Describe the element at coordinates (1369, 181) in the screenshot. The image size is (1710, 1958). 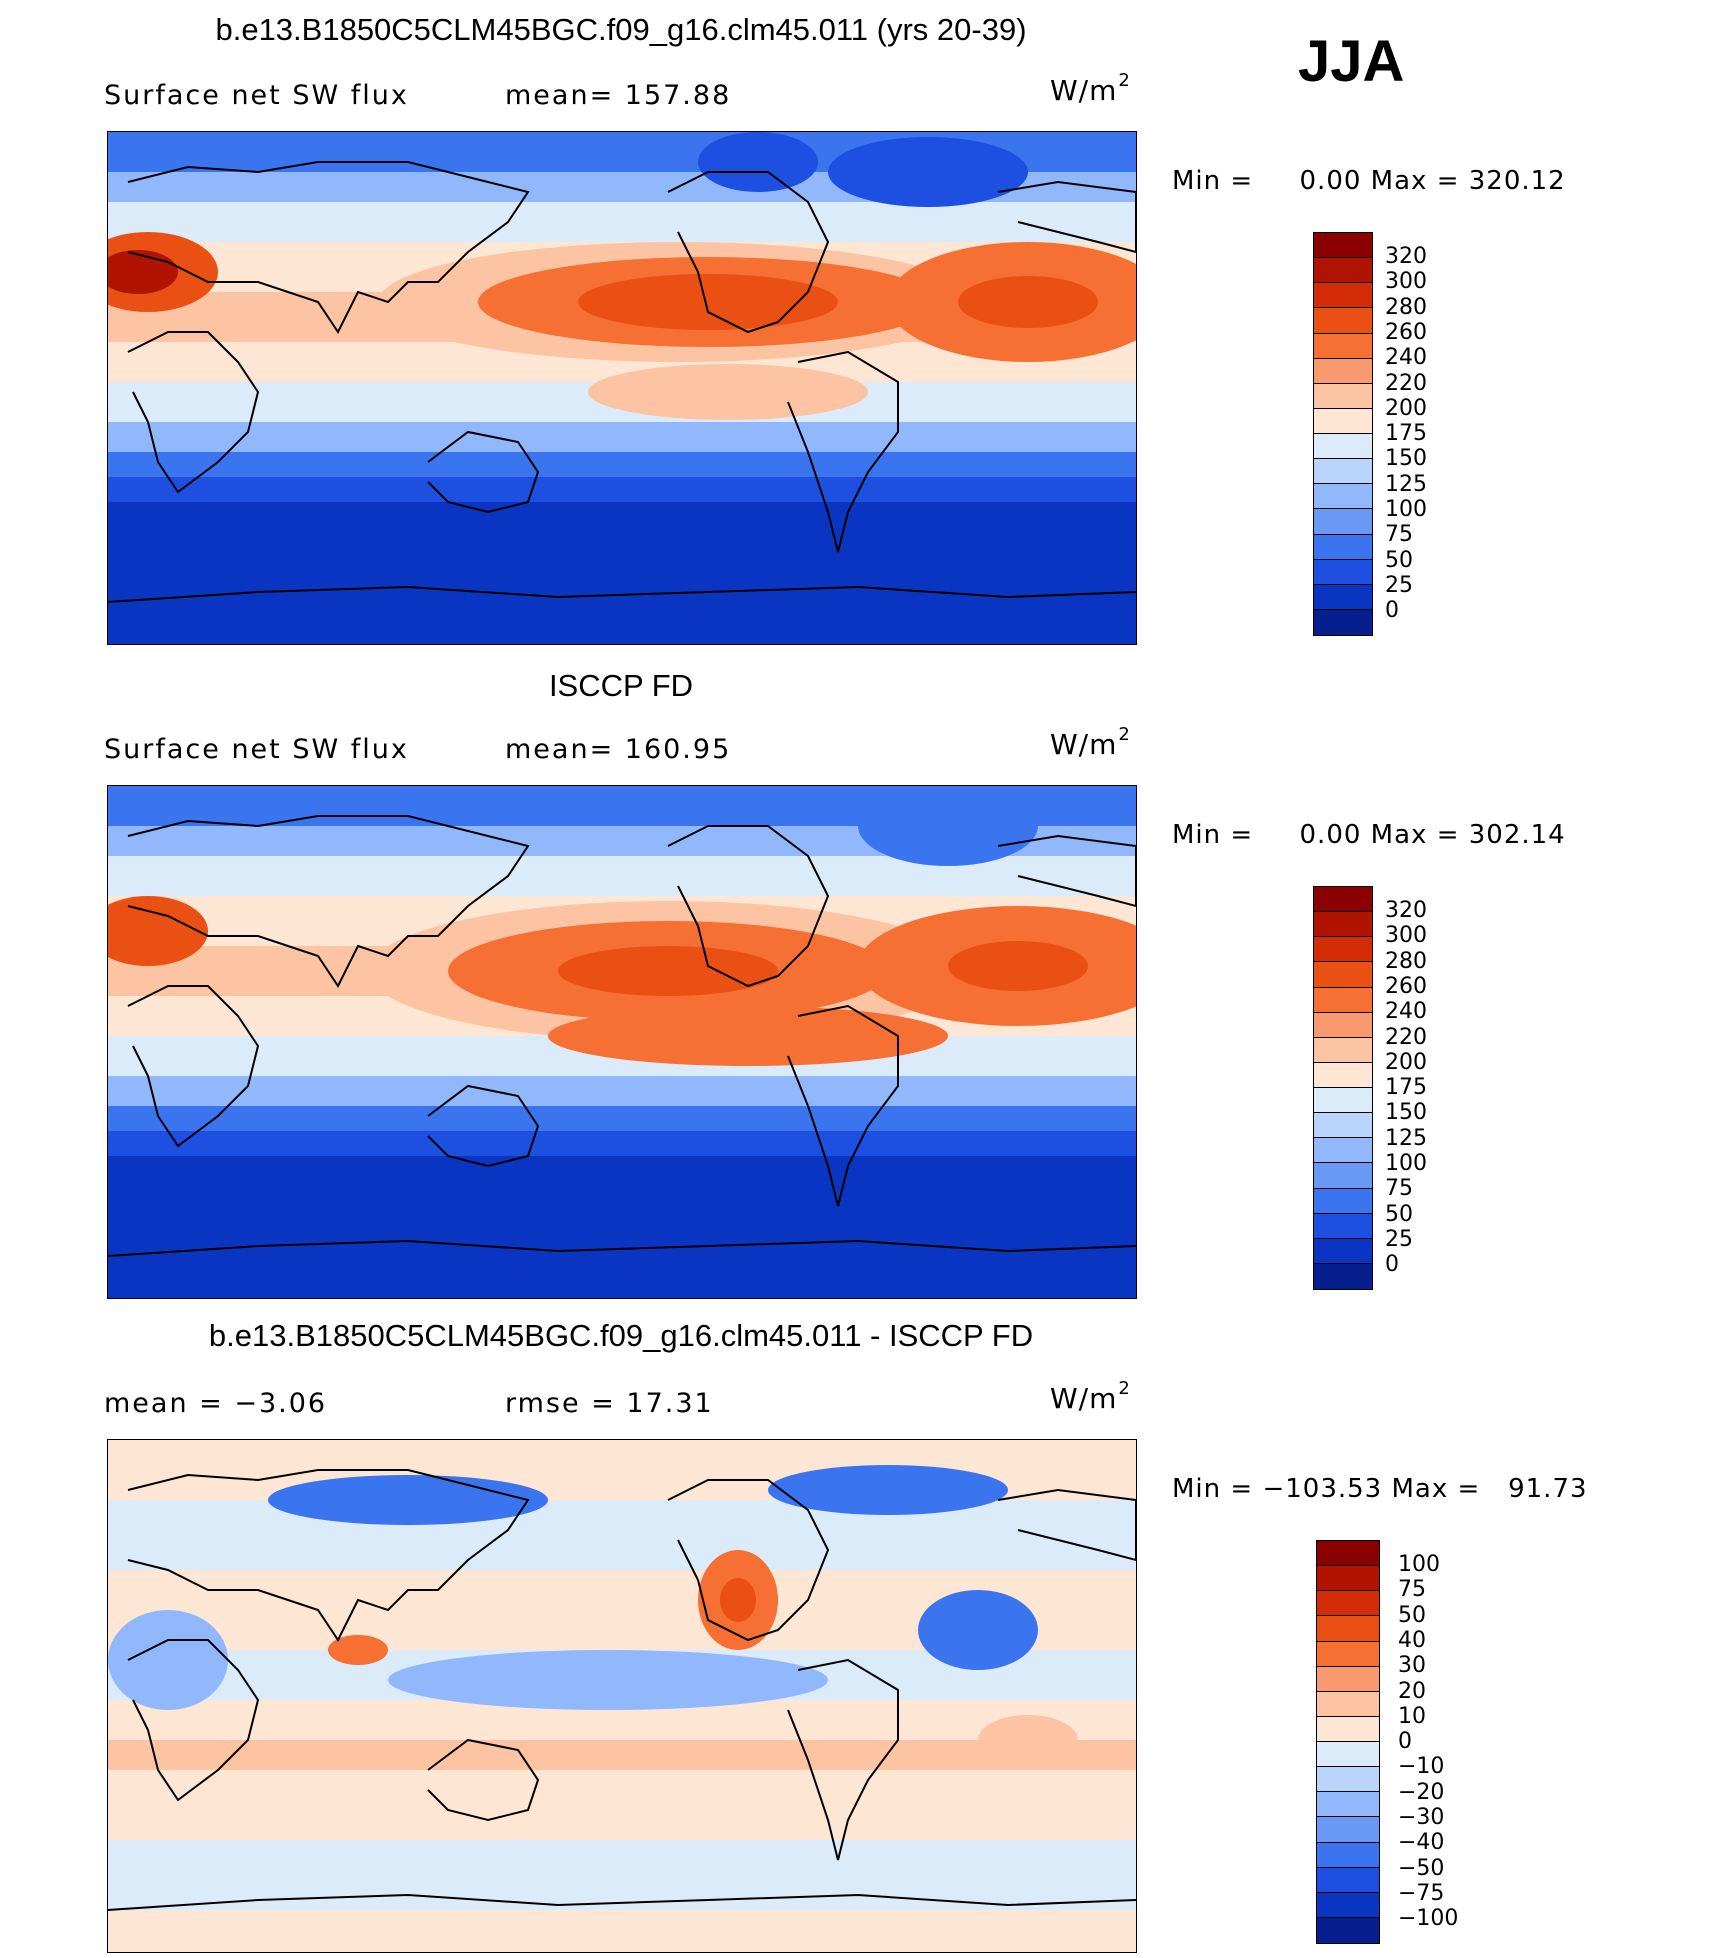
I see `panel-1-minmax: Min = 0.00 Max = 320.12` at that location.